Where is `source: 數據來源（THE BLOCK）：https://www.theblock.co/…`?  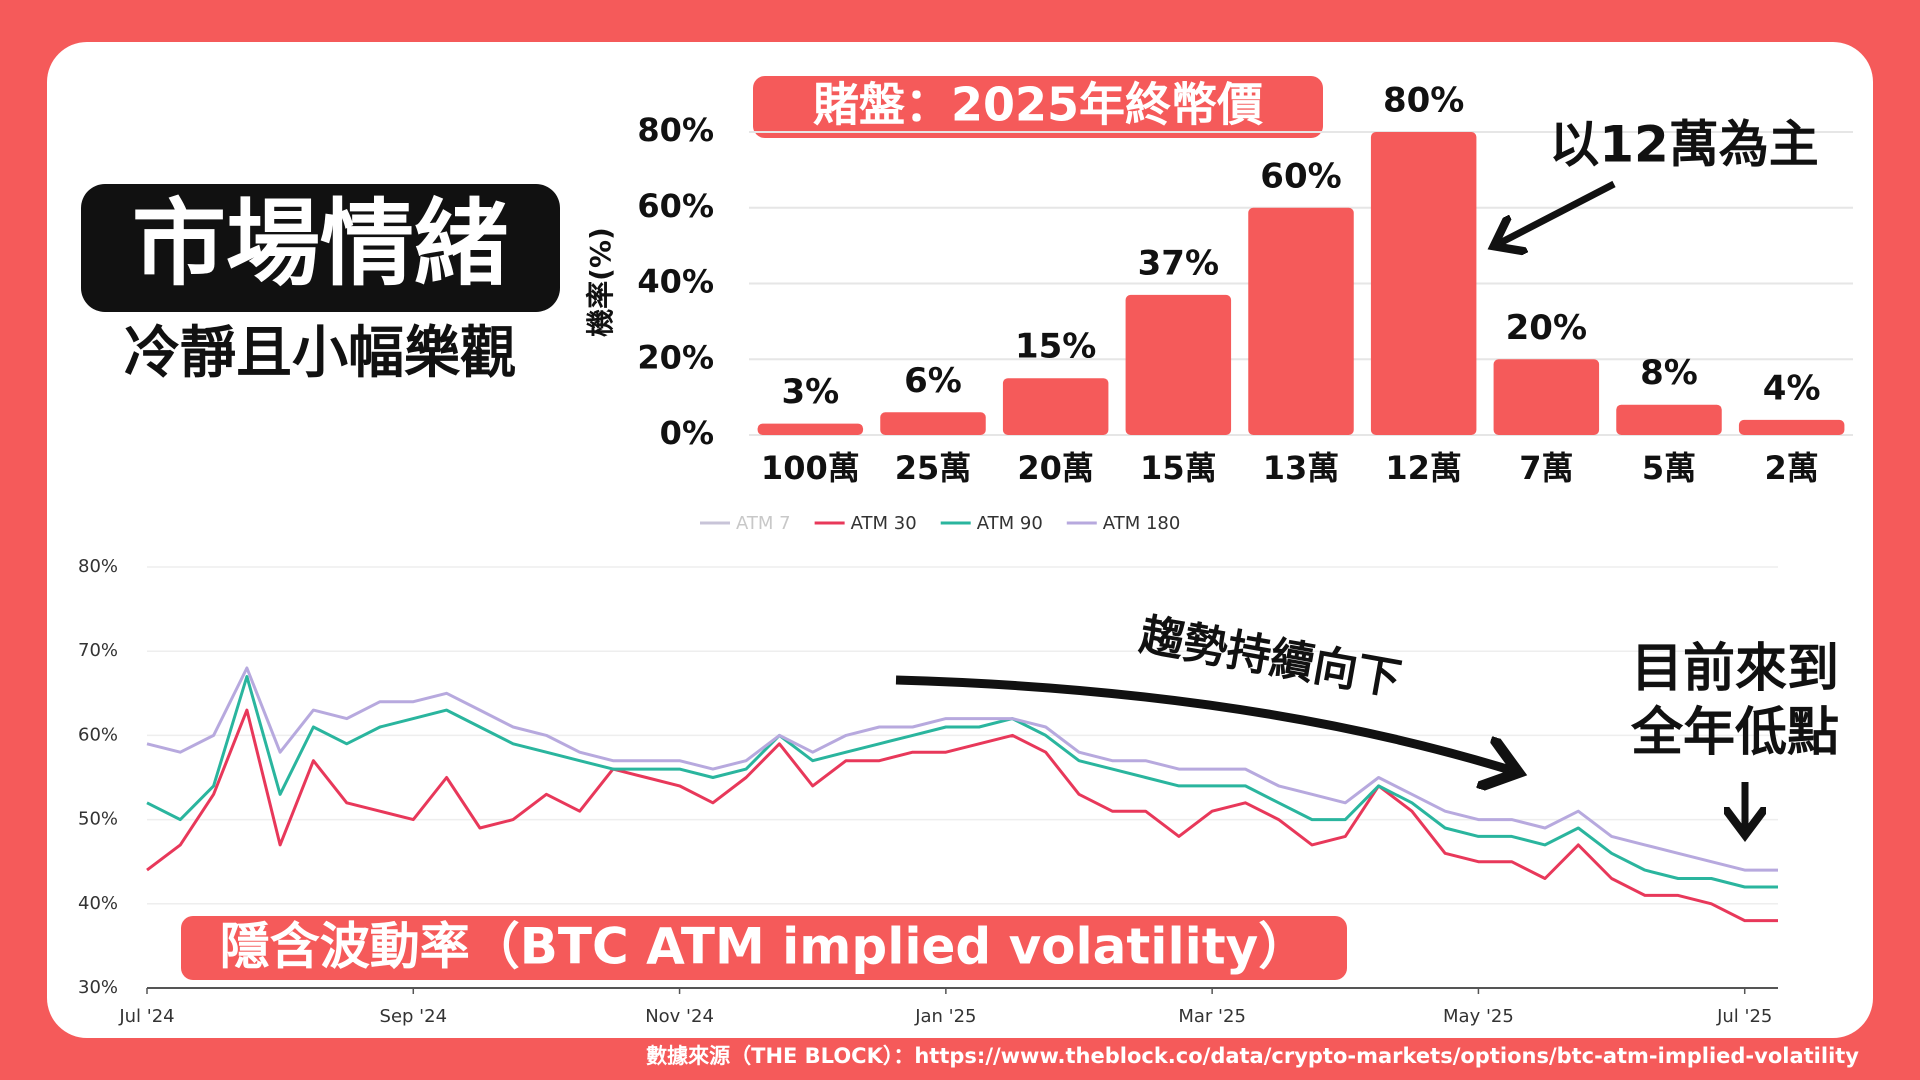 source: 數據來源（THE BLOCK）：https://www.theblock.co/… is located at coordinates (1252, 1056).